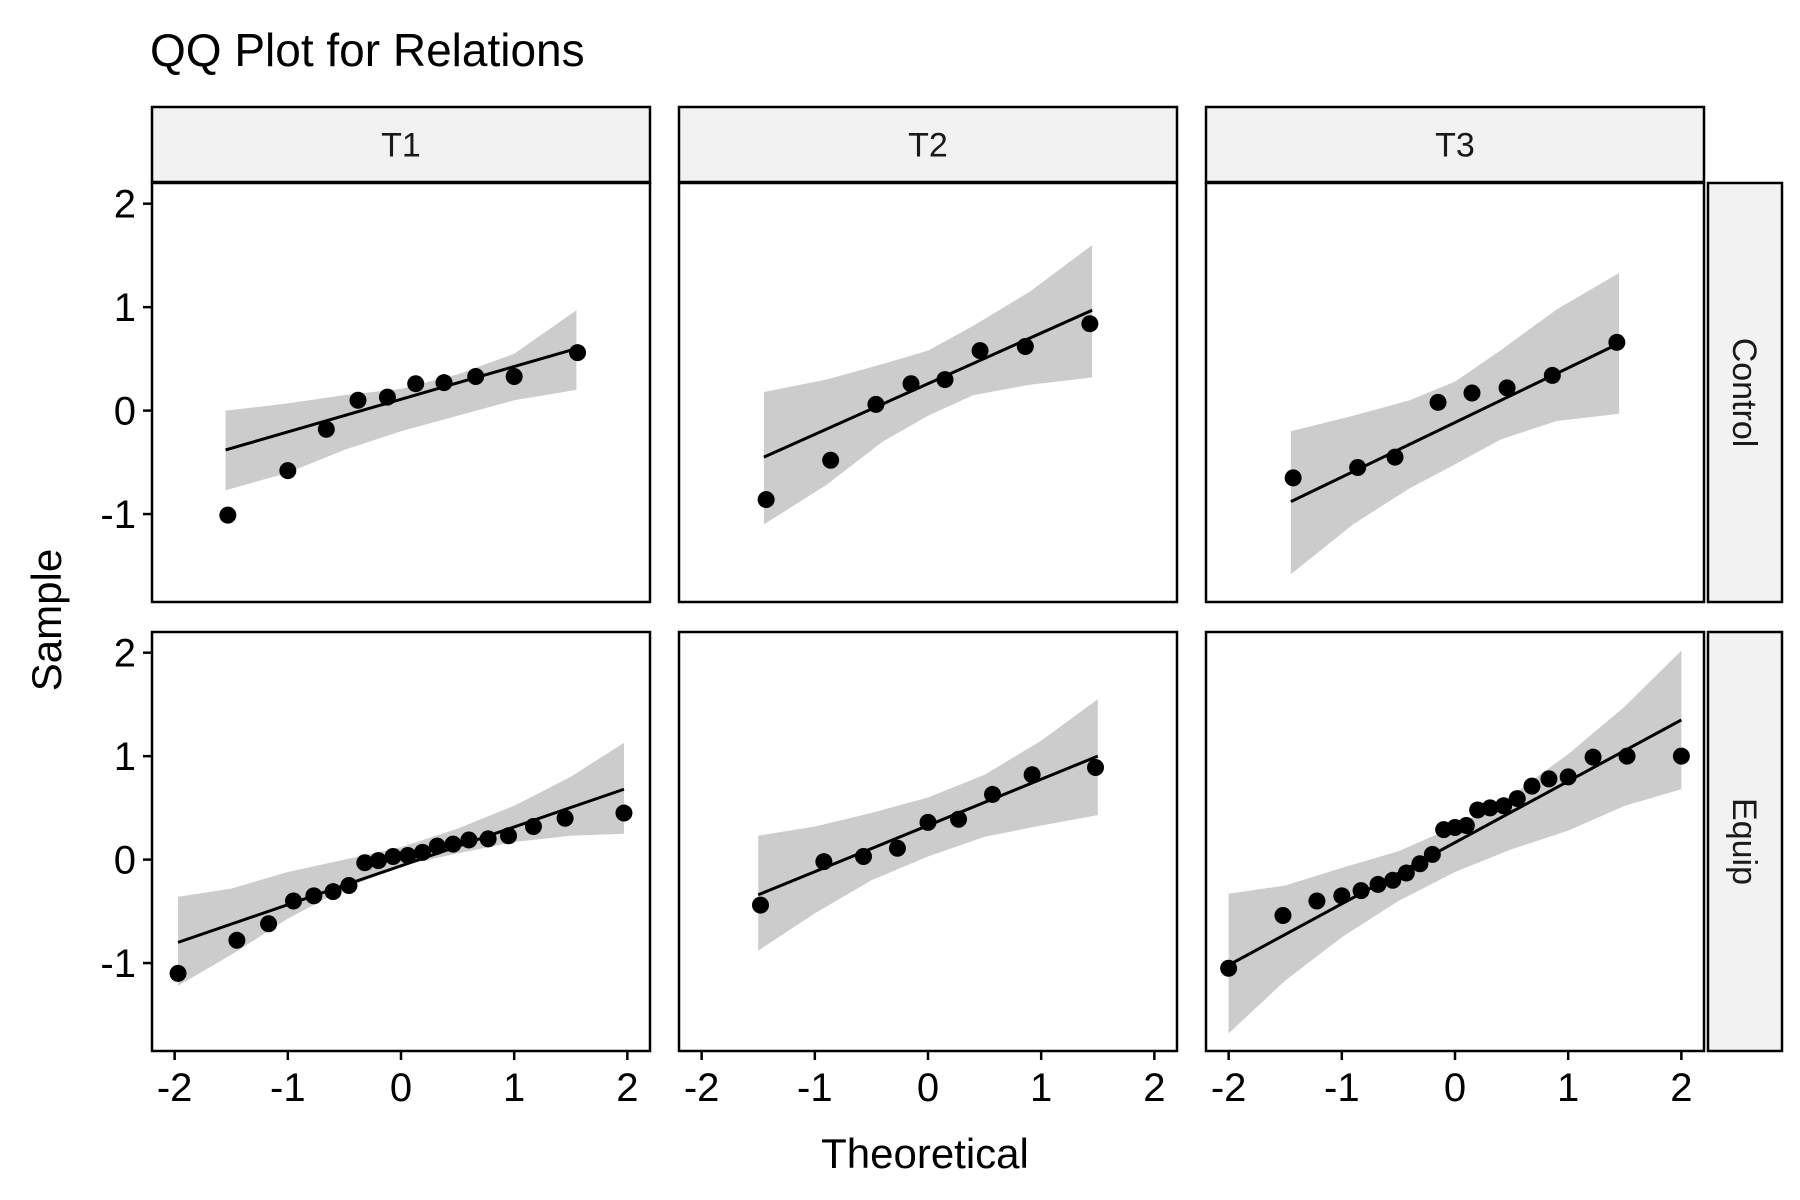 Image resolution: width=1800 pixels, height=1200 pixels. I want to click on facet-strip-t2: T2, so click(928, 144).